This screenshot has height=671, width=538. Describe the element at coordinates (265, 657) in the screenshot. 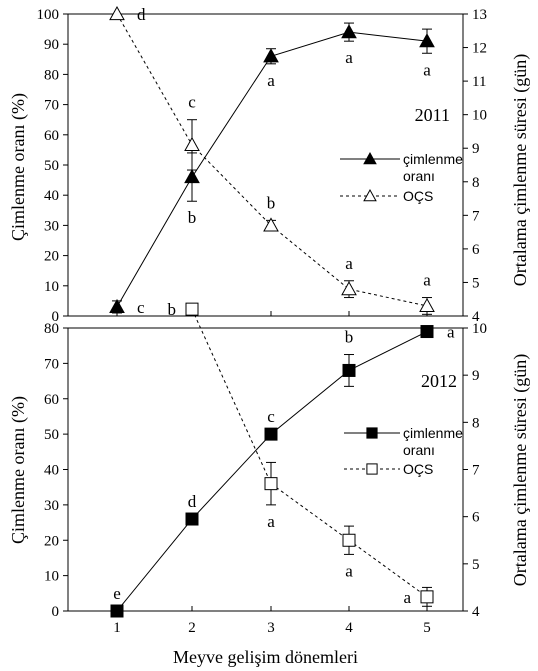

I see `x-axis-label: Meyve gelişim dönemleri` at that location.